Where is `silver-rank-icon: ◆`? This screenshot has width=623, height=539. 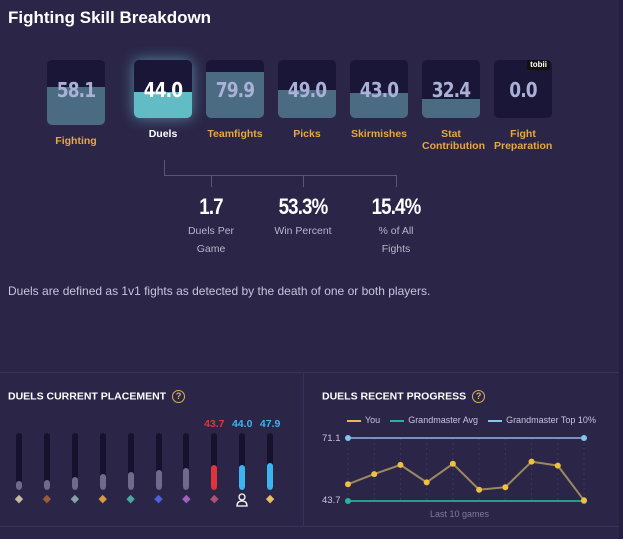 silver-rank-icon: ◆ is located at coordinates (75, 499).